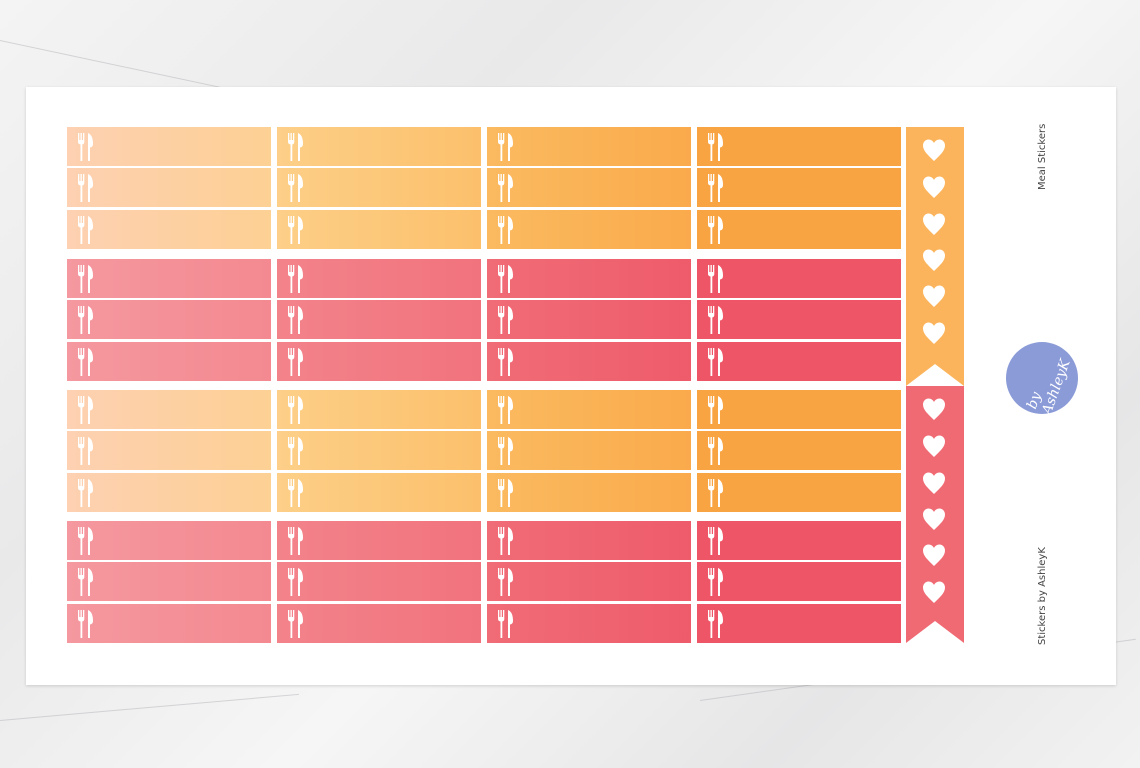 This screenshot has width=1140, height=768. I want to click on ashleyk-logo: by AshleyK, so click(1042, 379).